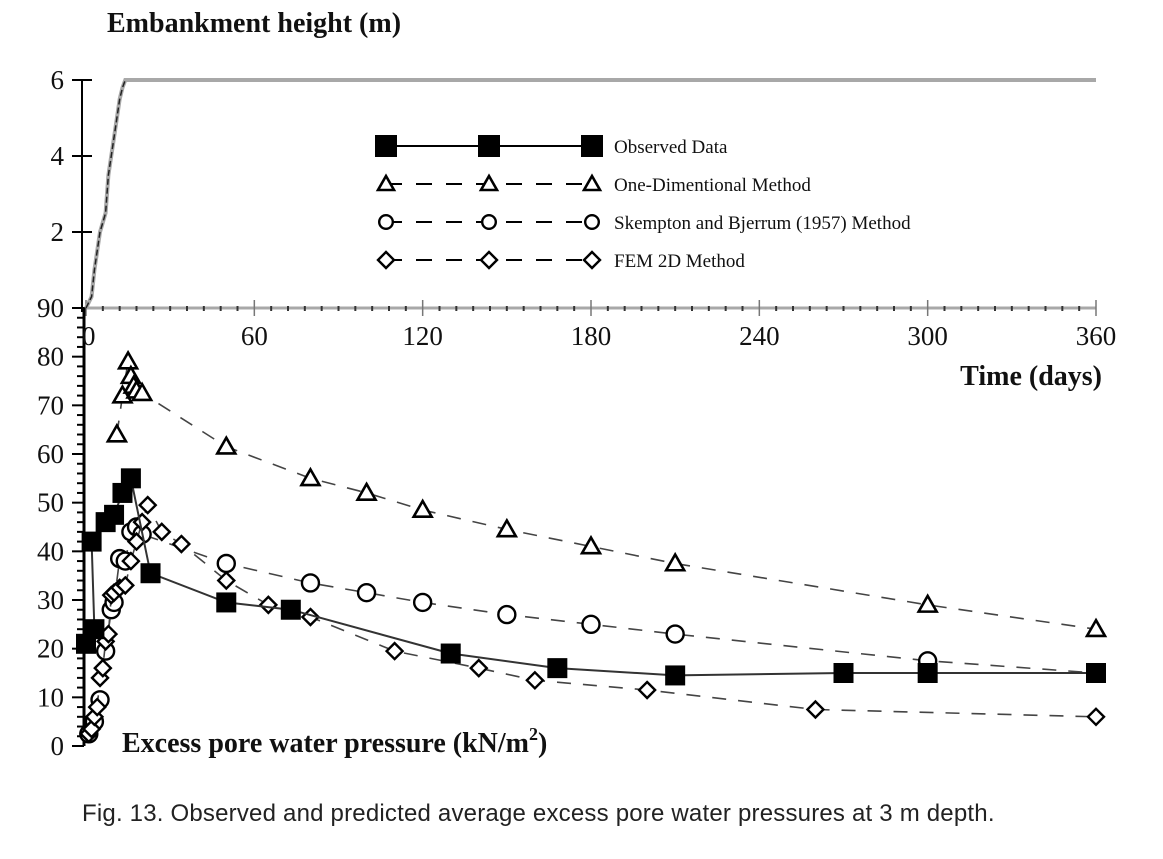  Describe the element at coordinates (50, 454) in the screenshot. I see `bottom-y-tick-label: 60` at that location.